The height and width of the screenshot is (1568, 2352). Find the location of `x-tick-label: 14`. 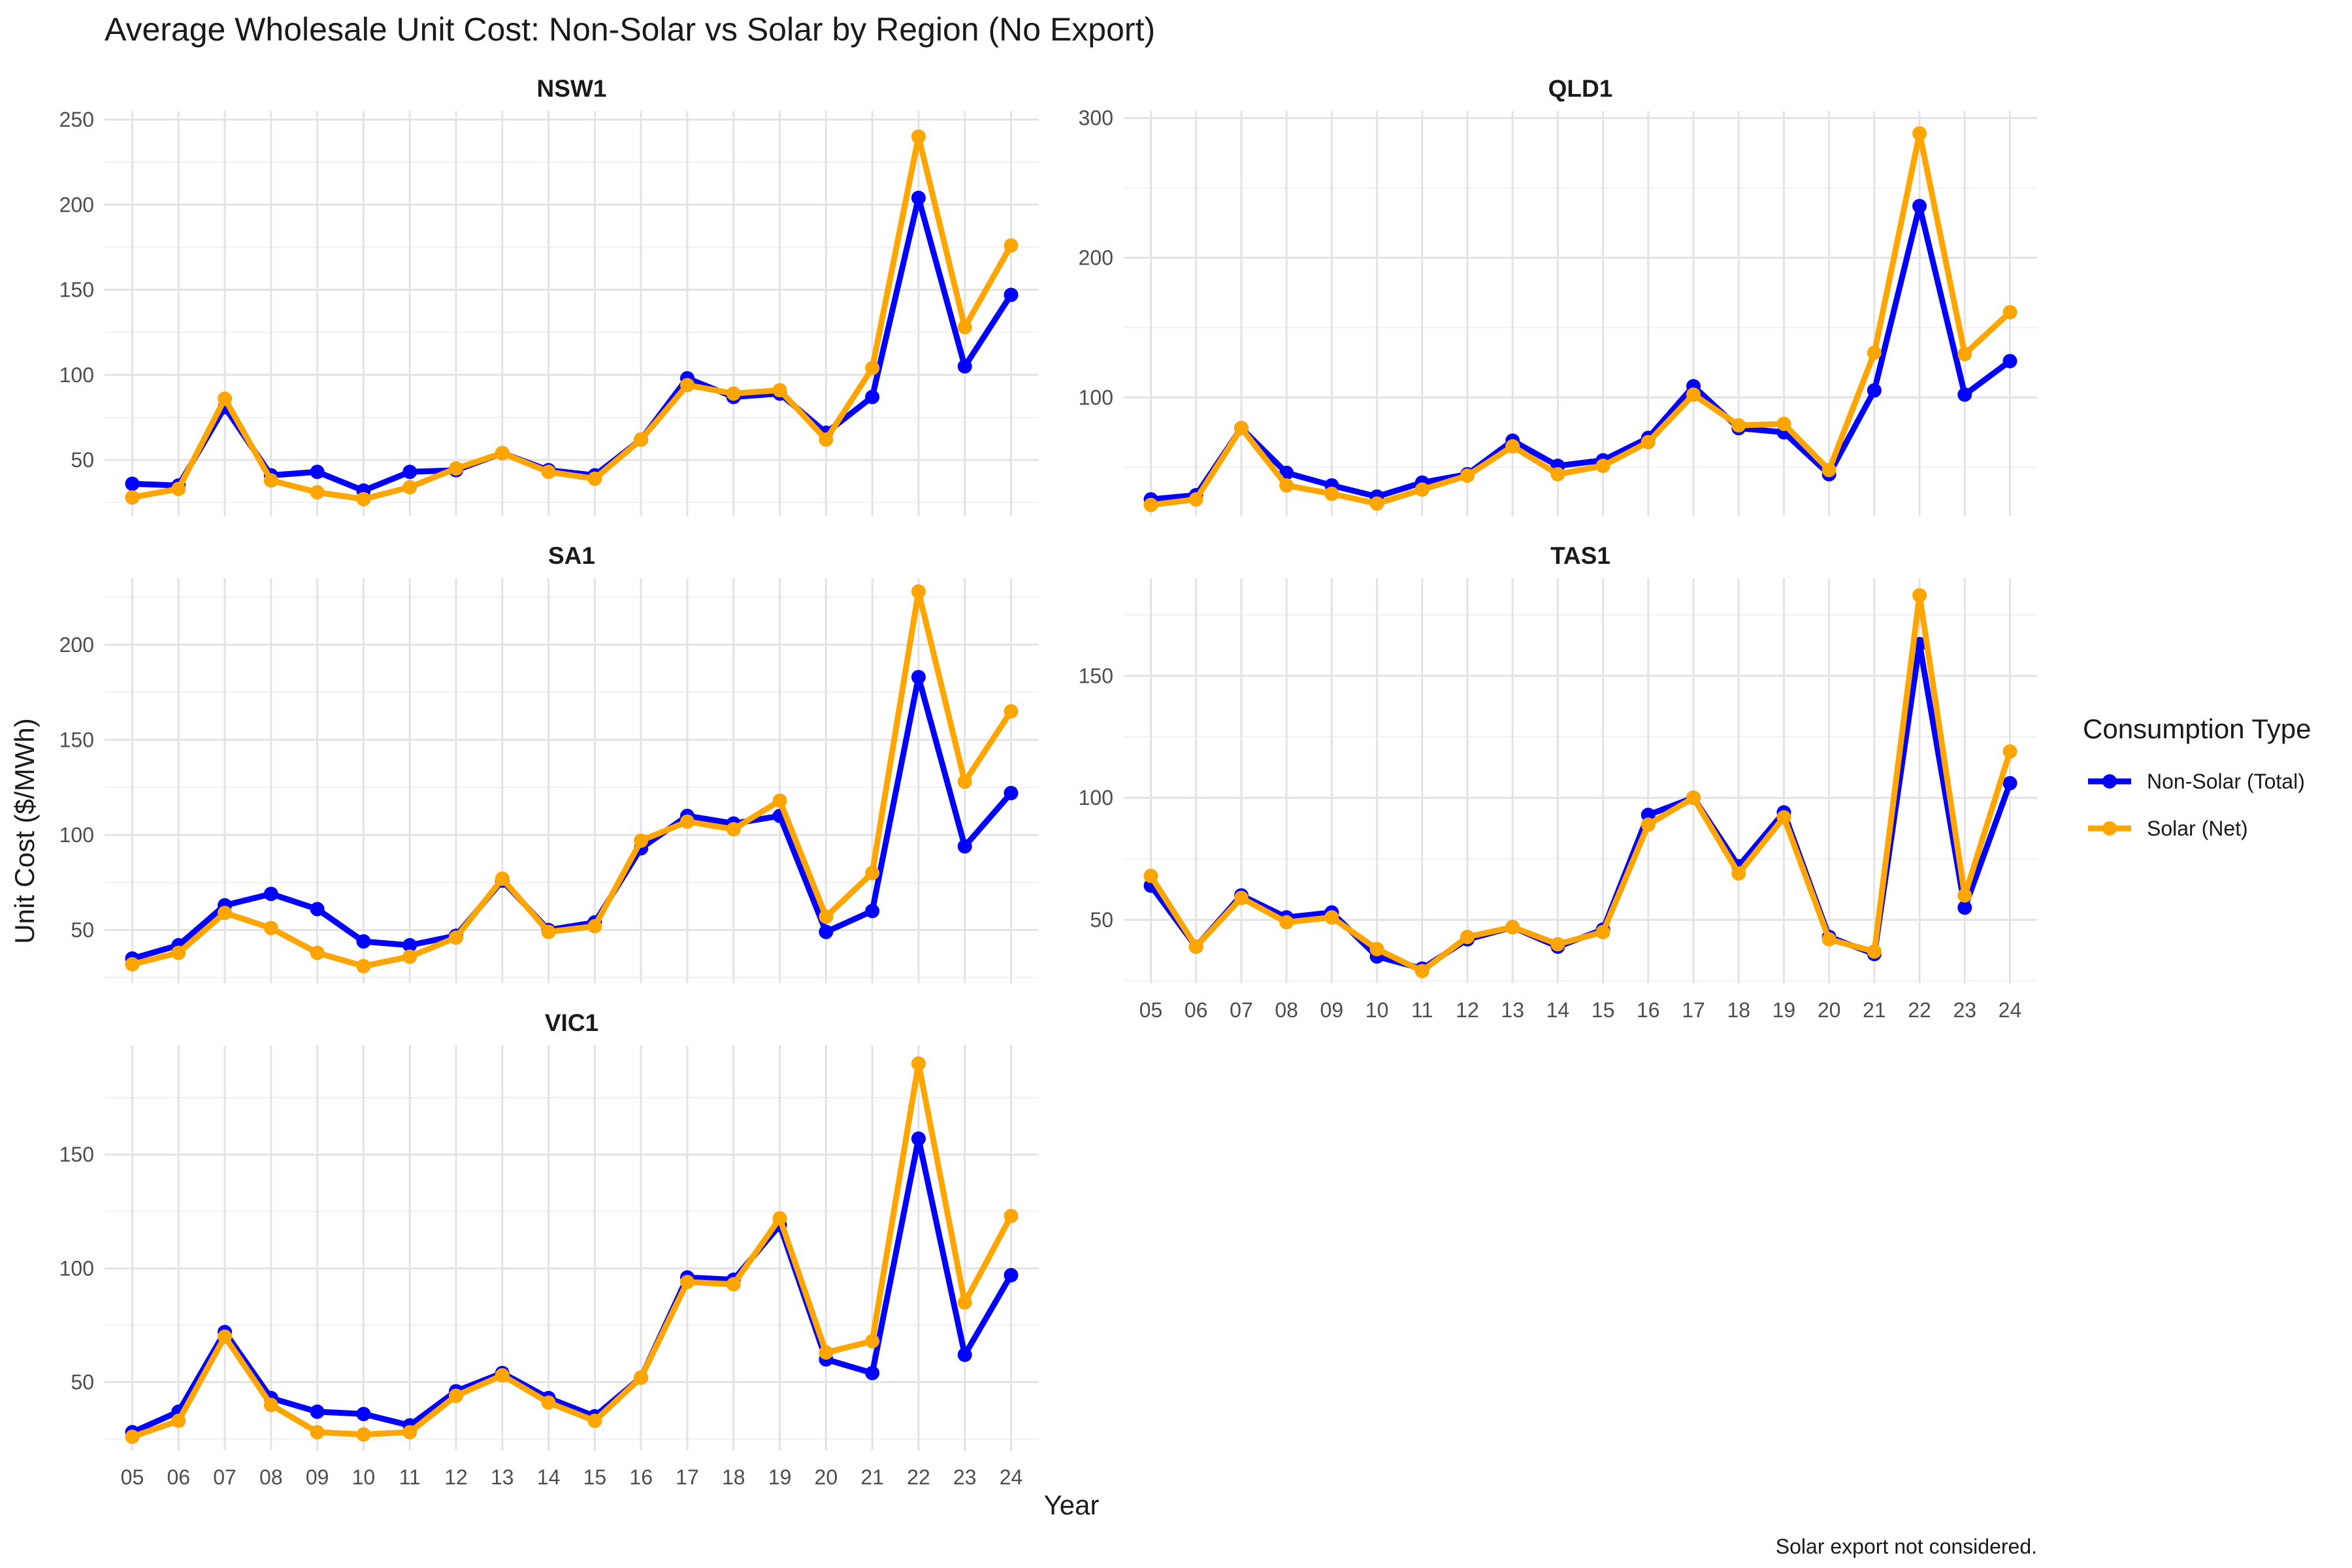

x-tick-label: 14 is located at coordinates (549, 1477).